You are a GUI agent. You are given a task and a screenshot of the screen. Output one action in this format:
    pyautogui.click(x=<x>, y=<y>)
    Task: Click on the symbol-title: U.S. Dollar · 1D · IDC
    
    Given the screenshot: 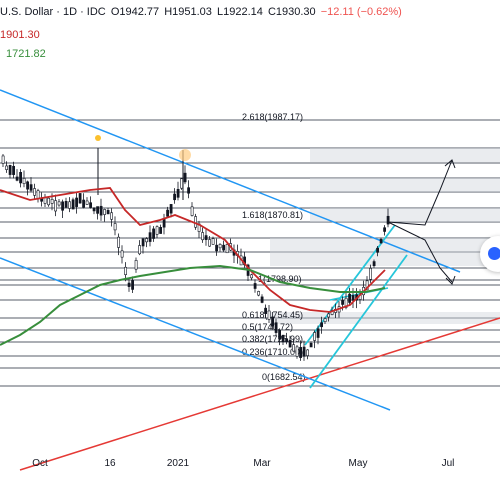 What is the action you would take?
    pyautogui.click(x=53, y=12)
    